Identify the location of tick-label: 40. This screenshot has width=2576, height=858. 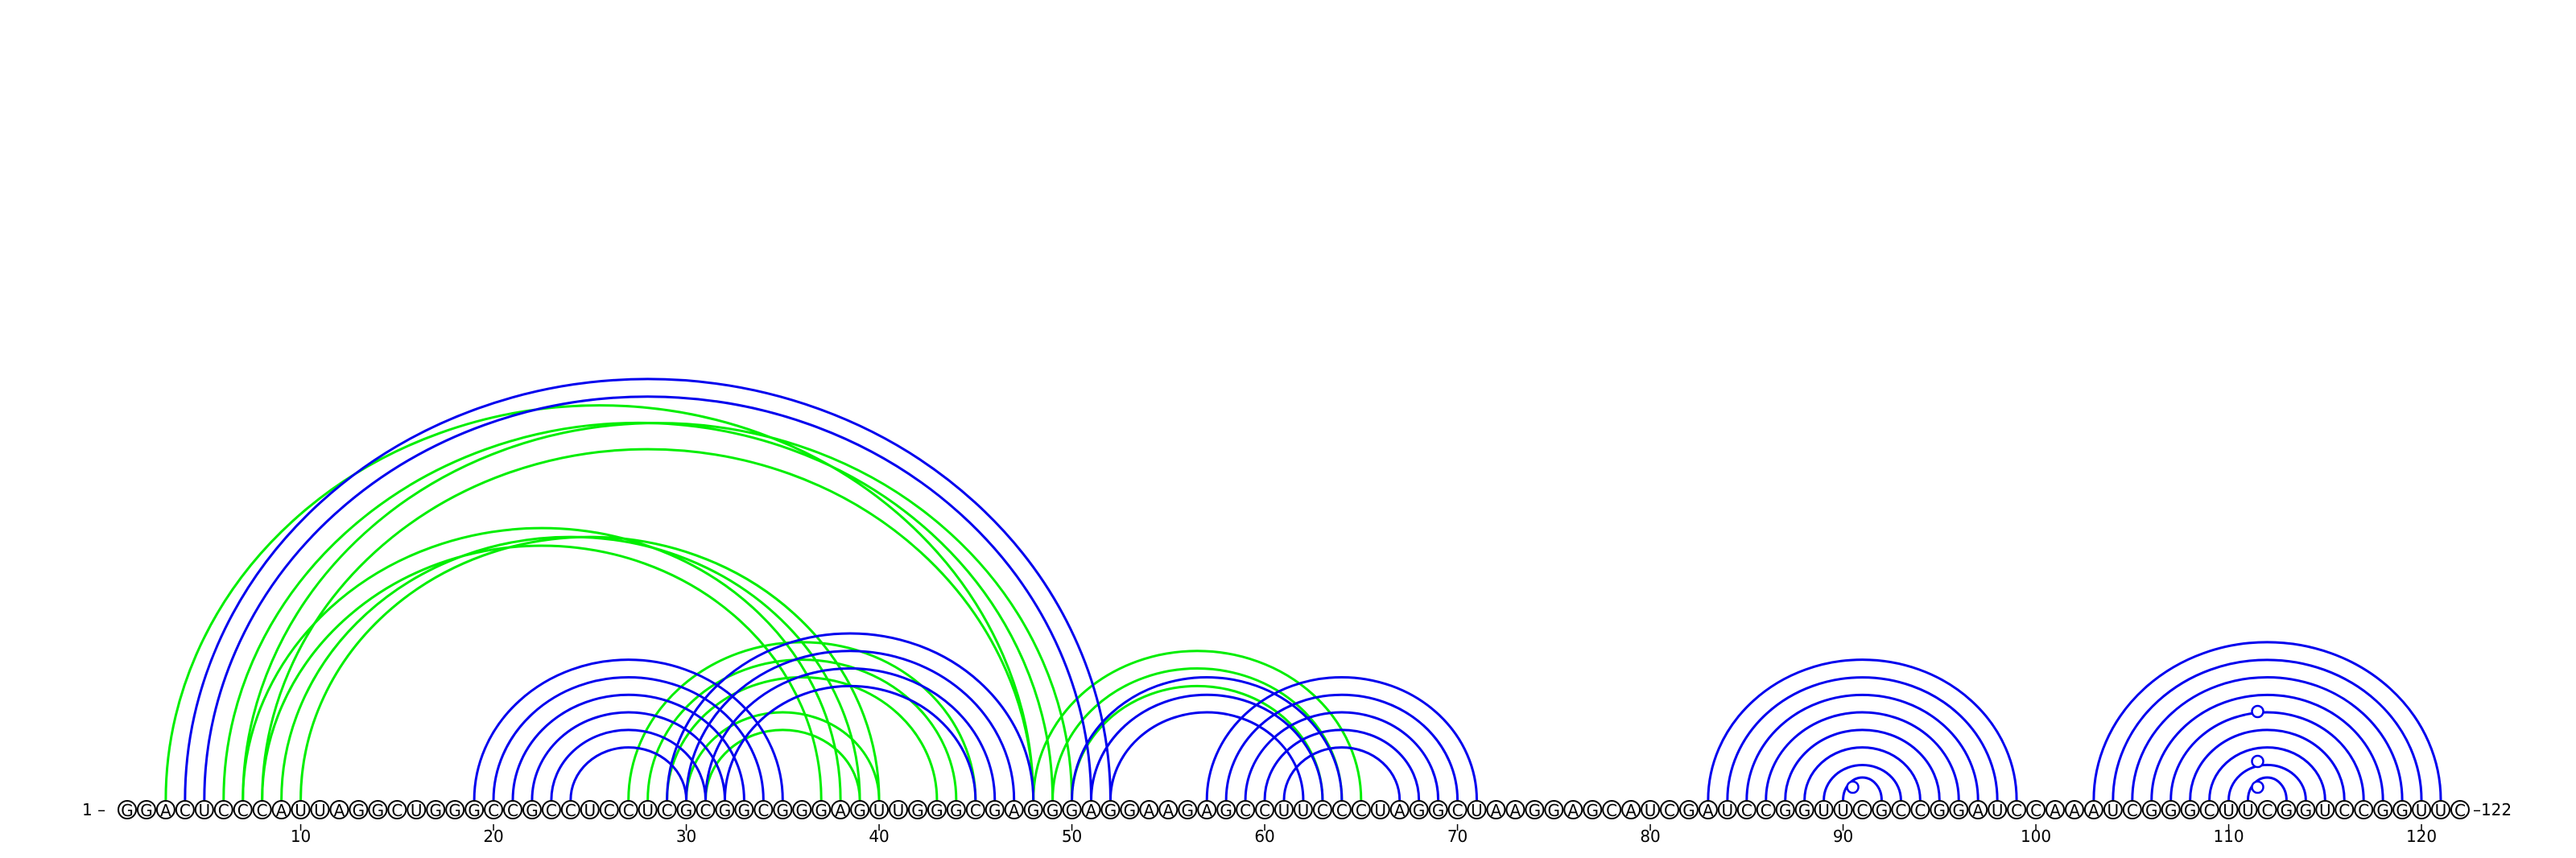
(879, 836).